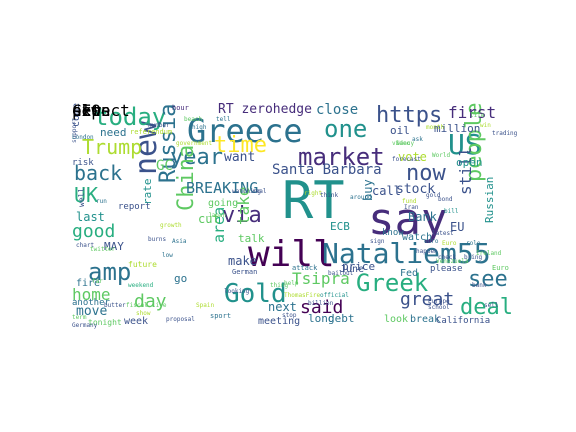 The height and width of the screenshot is (432, 576). I want to click on cloud-word: World, so click(441, 155).